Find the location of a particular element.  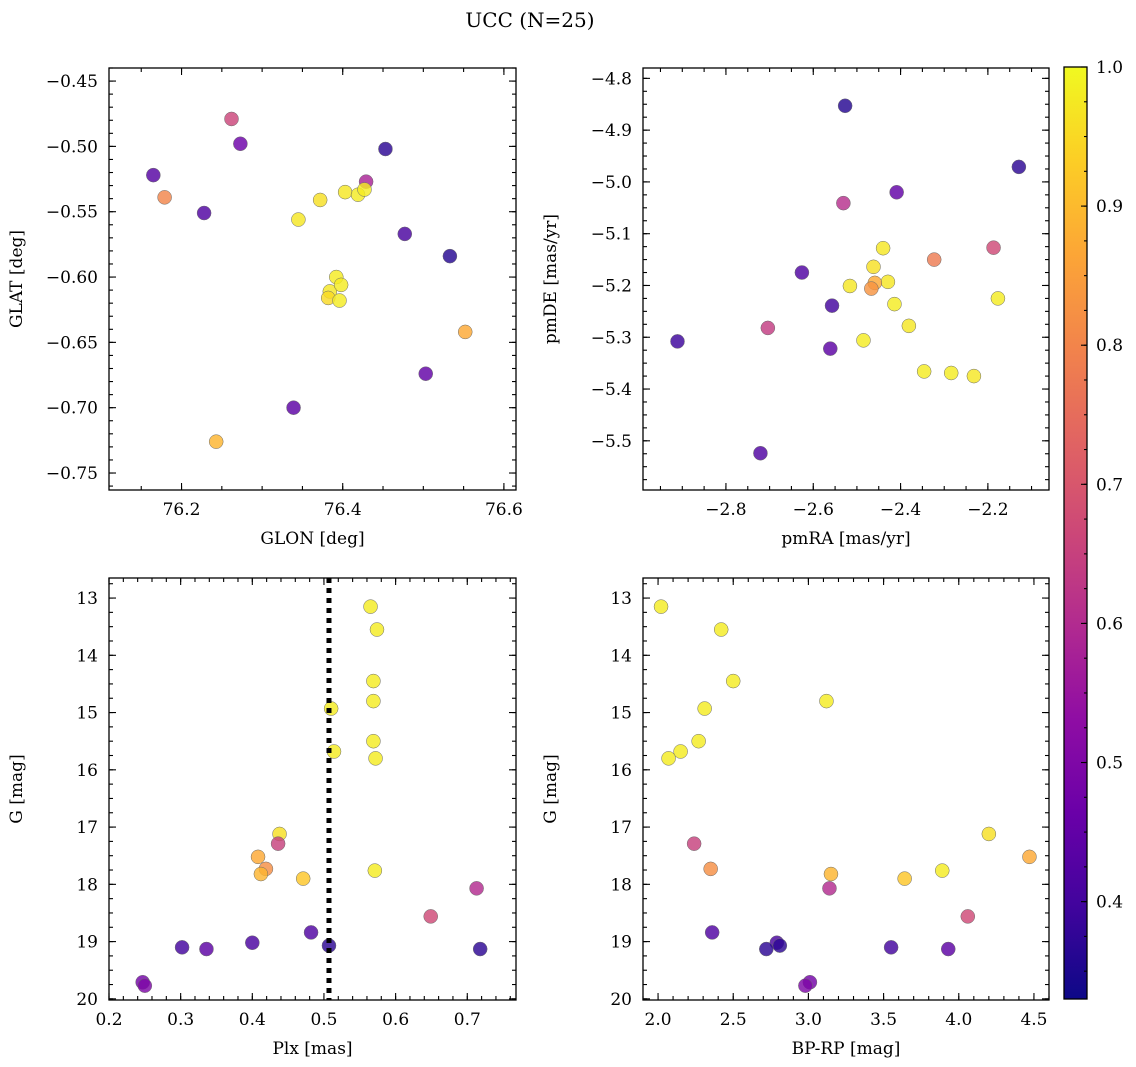

x-tick-label: 0.3 is located at coordinates (180, 1020).